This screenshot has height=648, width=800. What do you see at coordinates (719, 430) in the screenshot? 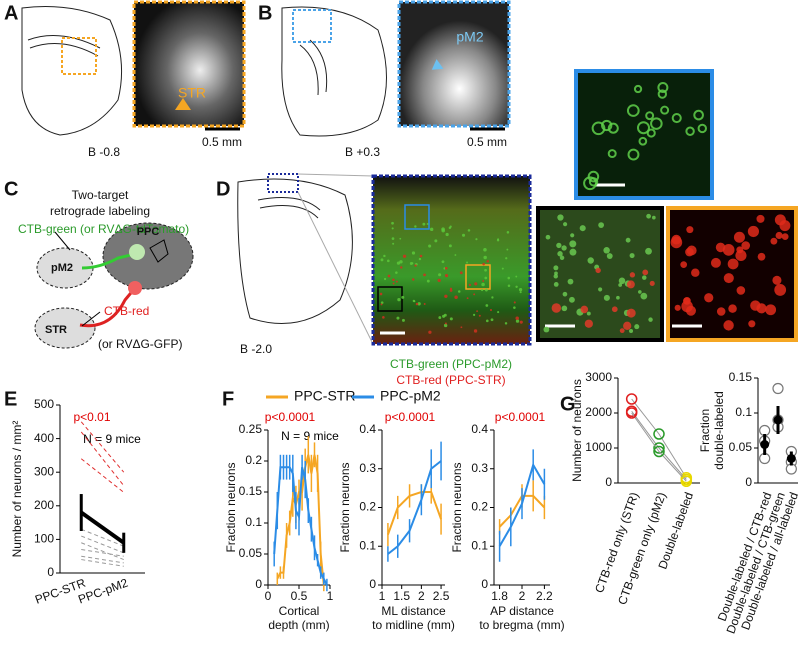
I see `y-axis-label: double-labeled` at bounding box center [719, 430].